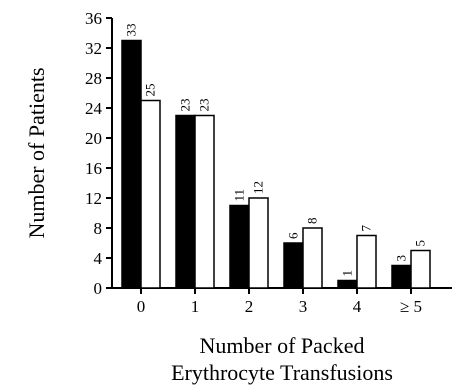 This screenshot has height=388, width=458. What do you see at coordinates (411, 306) in the screenshot?
I see `x-tick-label: ≥ 5` at bounding box center [411, 306].